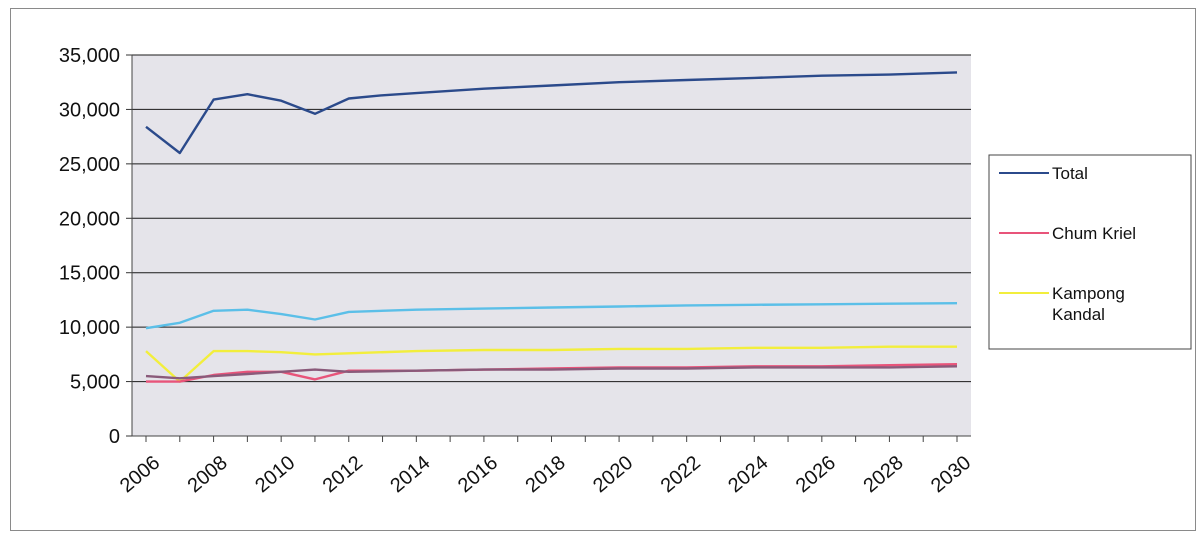  What do you see at coordinates (89, 219) in the screenshot?
I see `y-tick-label: 20,000` at bounding box center [89, 219].